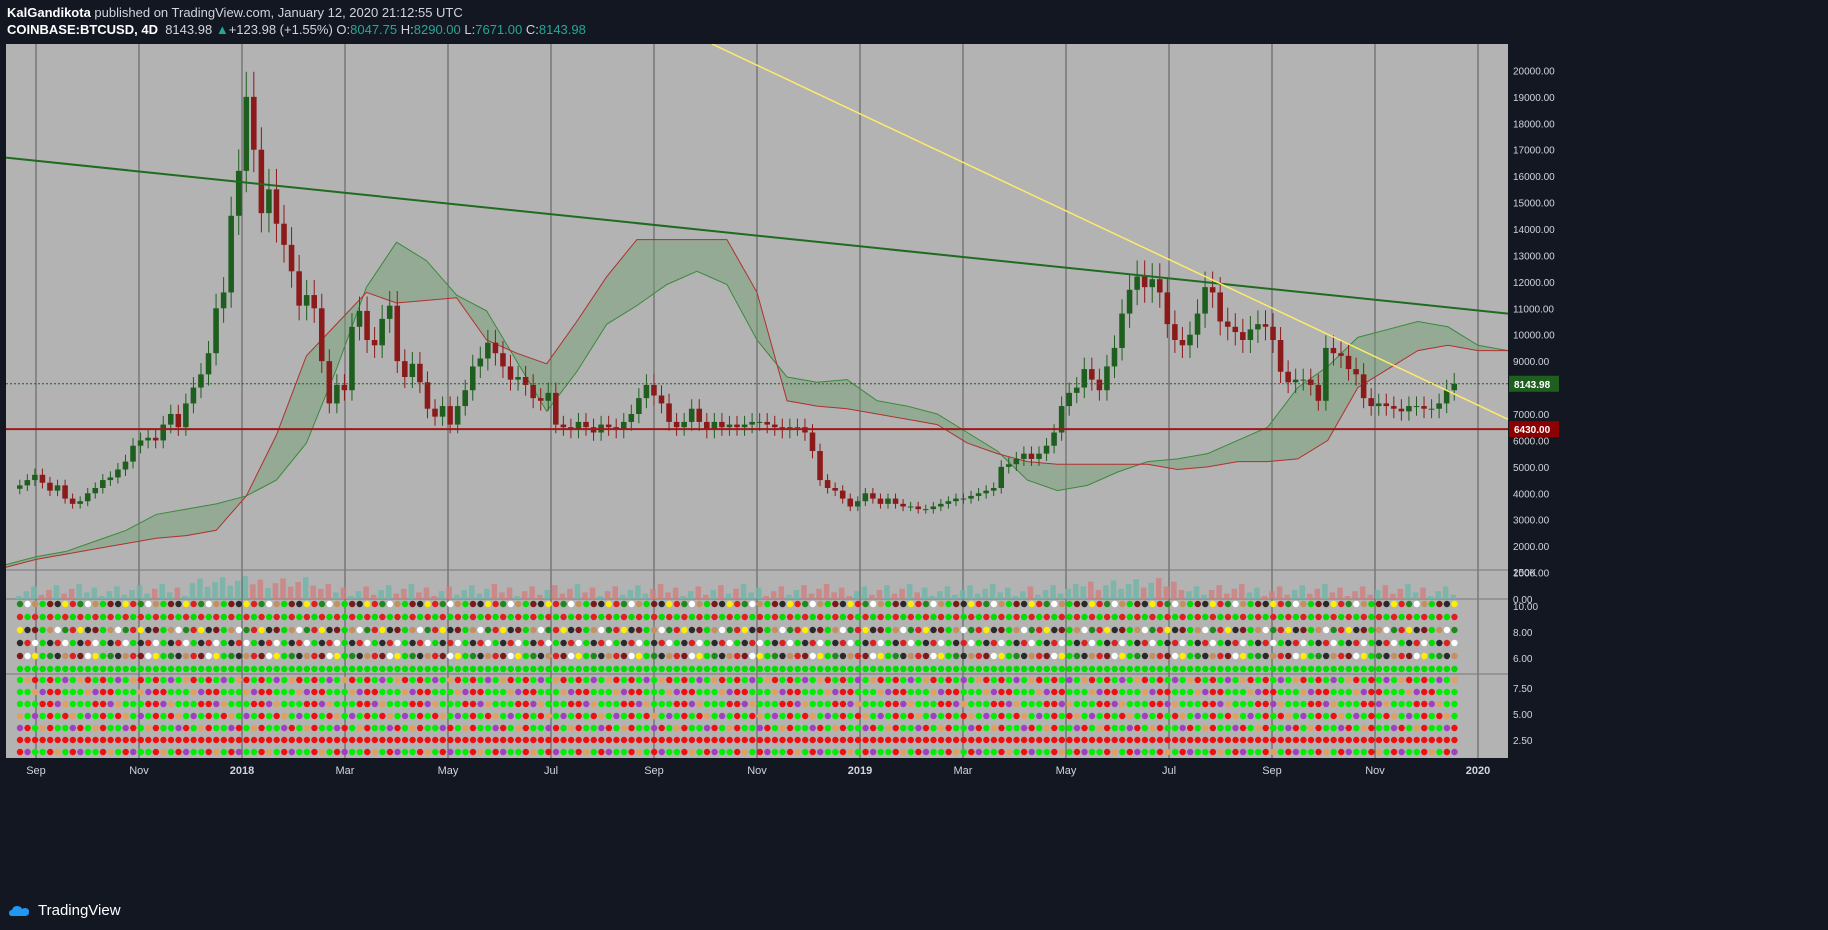 This screenshot has width=1828, height=930. I want to click on tradingview-logo: TradingView, so click(64, 910).